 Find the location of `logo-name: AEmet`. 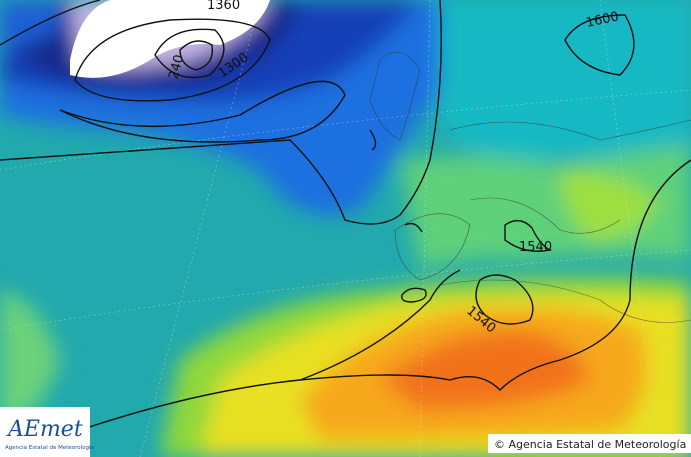

logo-name: AEmet is located at coordinates (44, 429).